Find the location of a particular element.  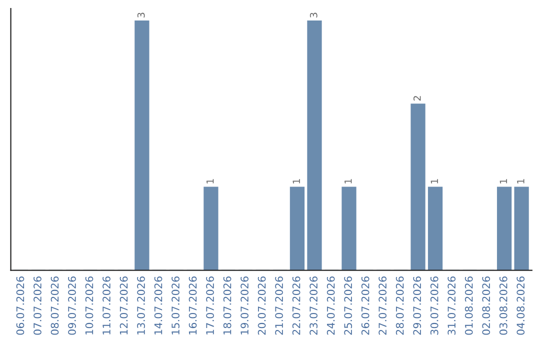

x-tick-label: 21.07.2026 is located at coordinates (279, 305).